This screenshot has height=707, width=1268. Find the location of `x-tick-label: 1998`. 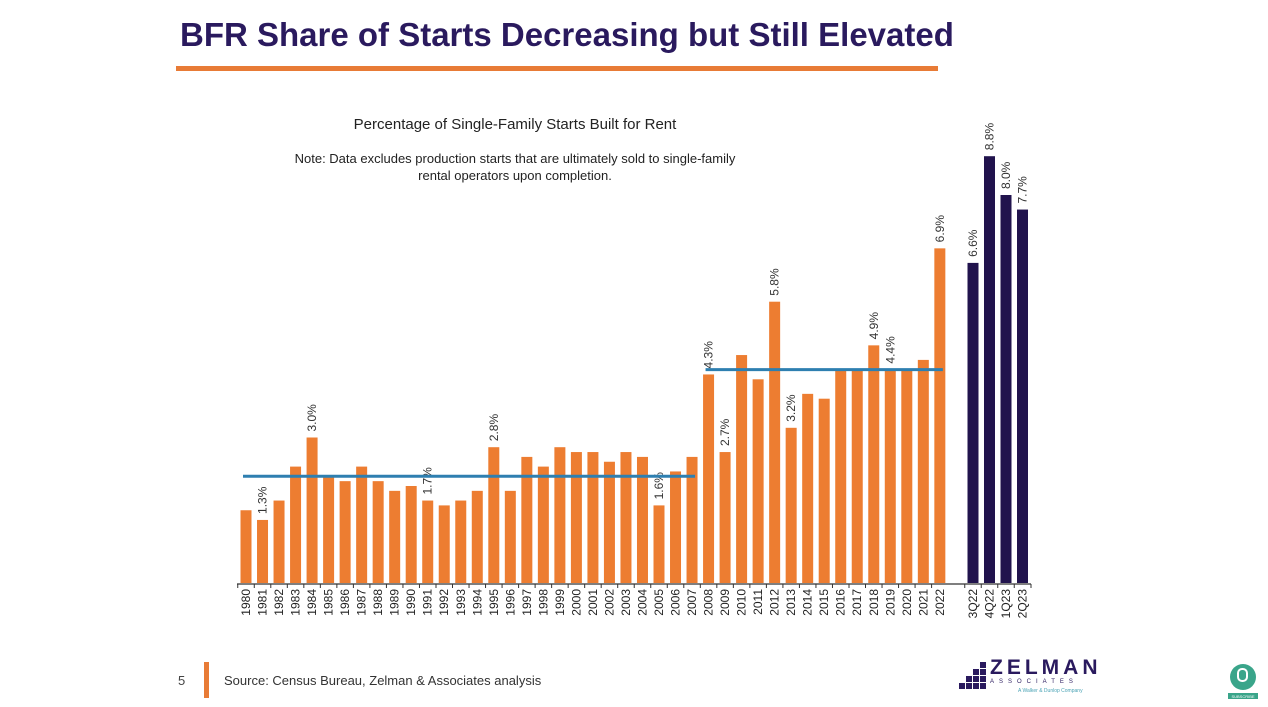

x-tick-label: 1998 is located at coordinates (543, 602).